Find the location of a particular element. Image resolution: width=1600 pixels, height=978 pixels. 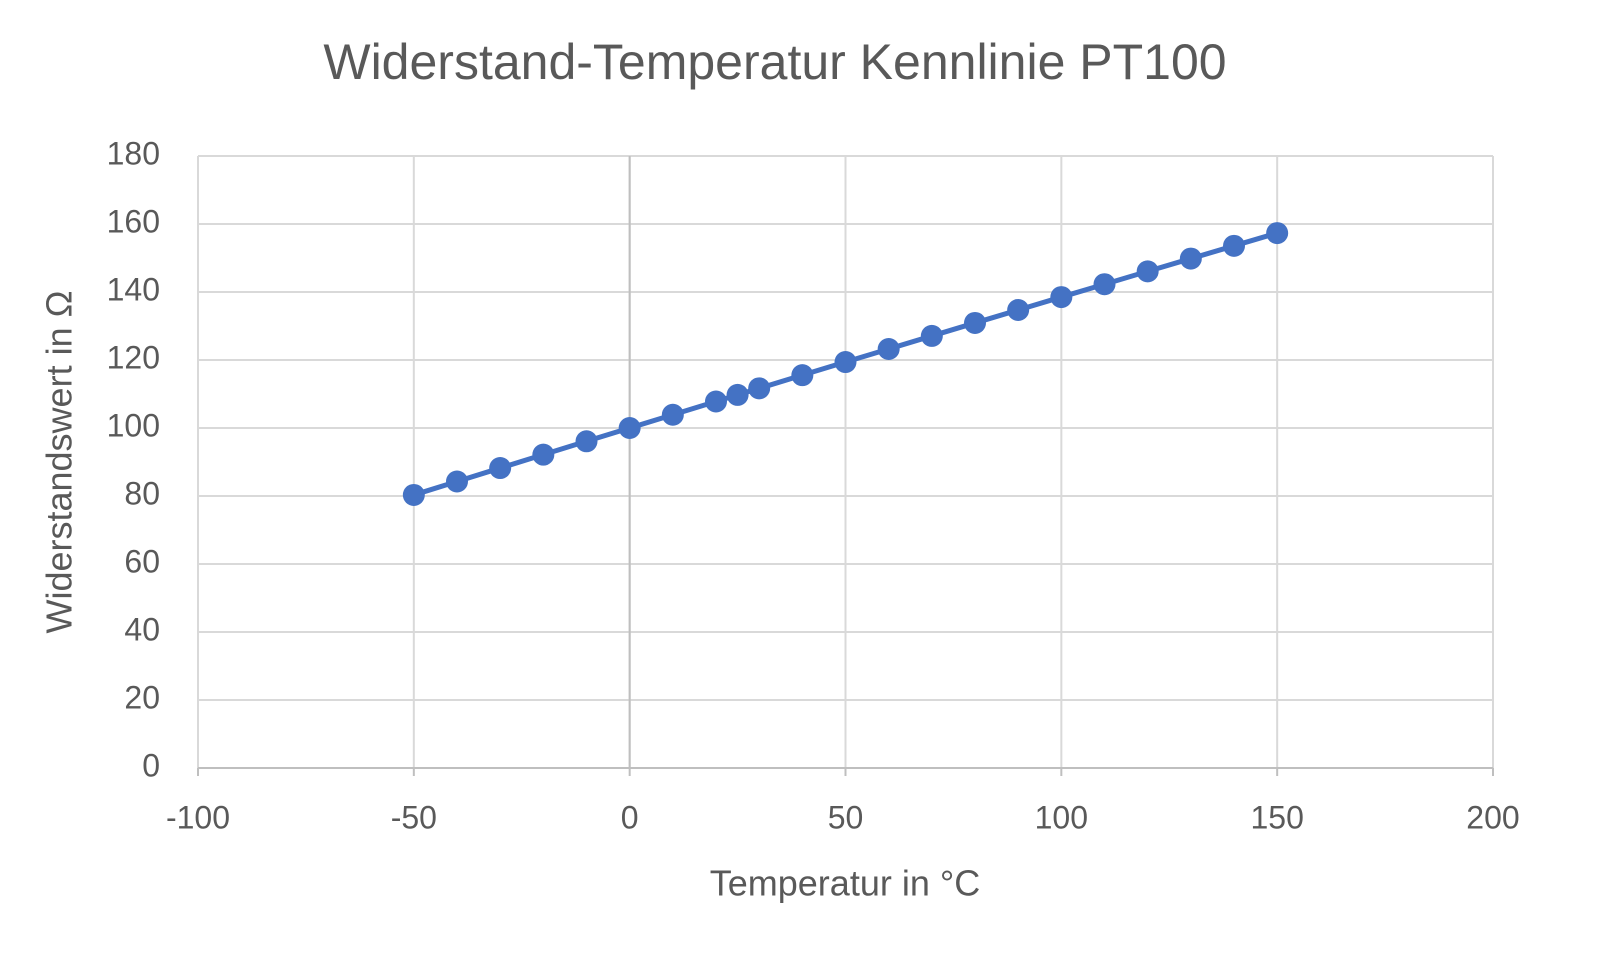

y-tick-label: 180 is located at coordinates (133, 153).